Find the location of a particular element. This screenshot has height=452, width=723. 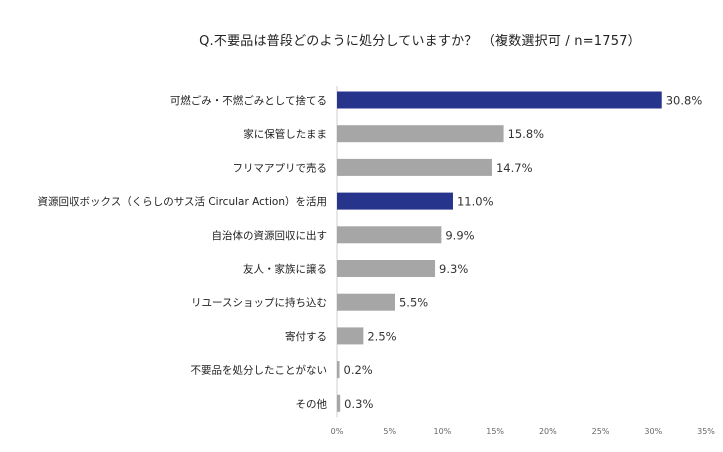

data-label: 30.8% is located at coordinates (684, 101).